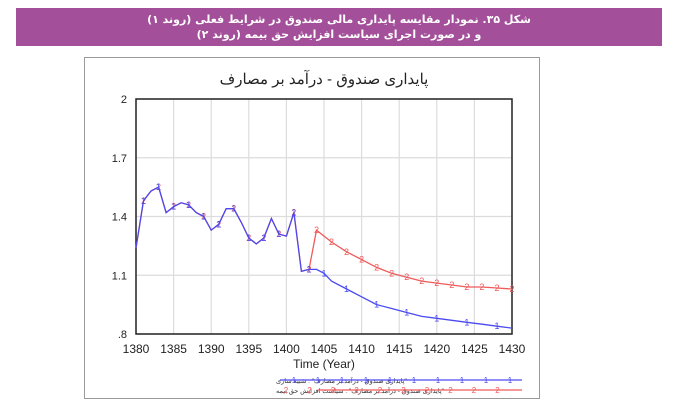  I want to click on x-tick-label: 1415, so click(399, 349).